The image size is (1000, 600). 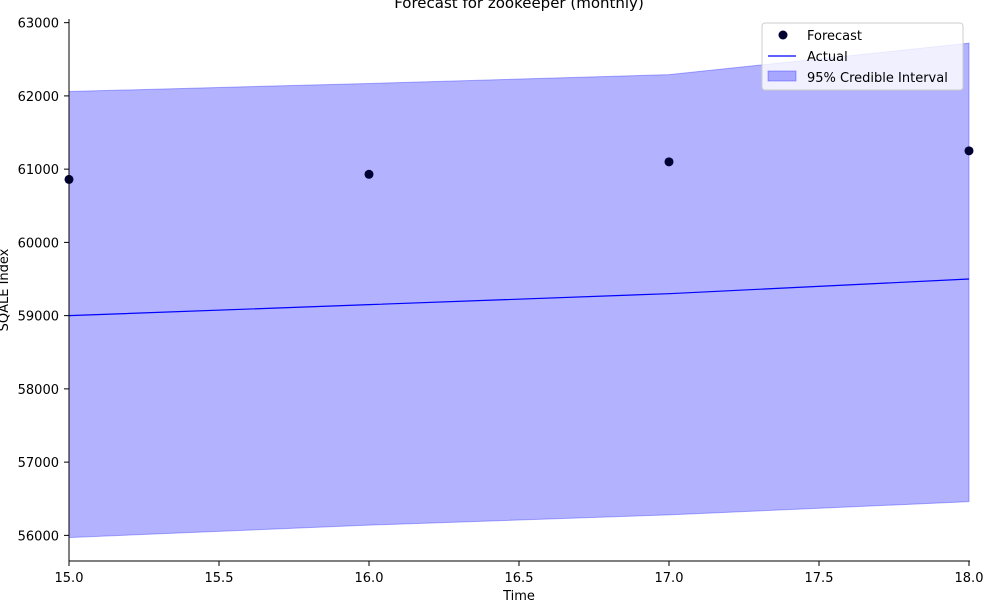 What do you see at coordinates (38, 463) in the screenshot?
I see `y-tick-label: 57000` at bounding box center [38, 463].